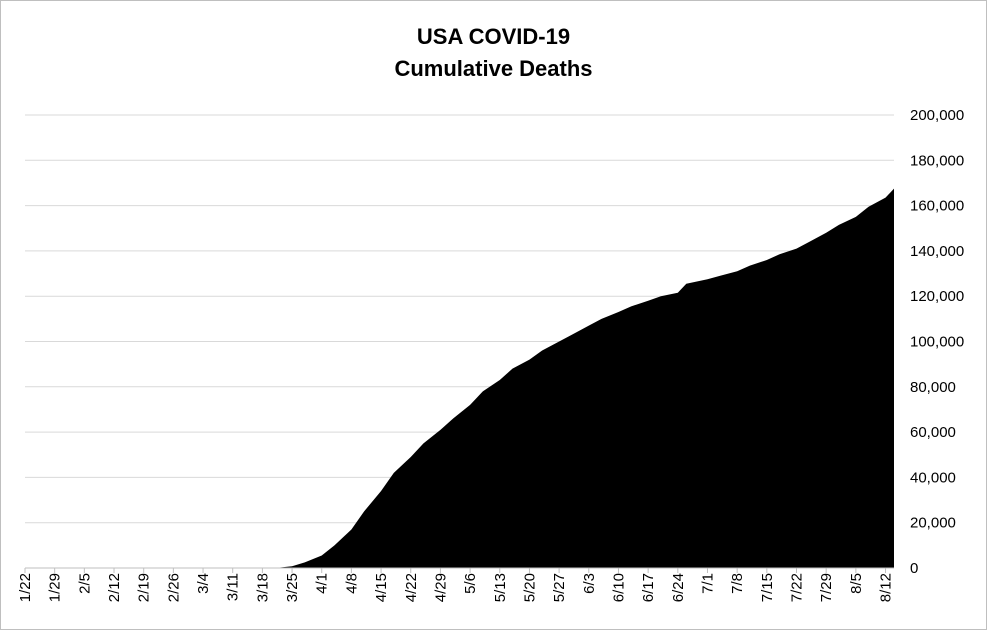 The width and height of the screenshot is (987, 630). What do you see at coordinates (937, 206) in the screenshot?
I see `y-tick-label: 160,000` at bounding box center [937, 206].